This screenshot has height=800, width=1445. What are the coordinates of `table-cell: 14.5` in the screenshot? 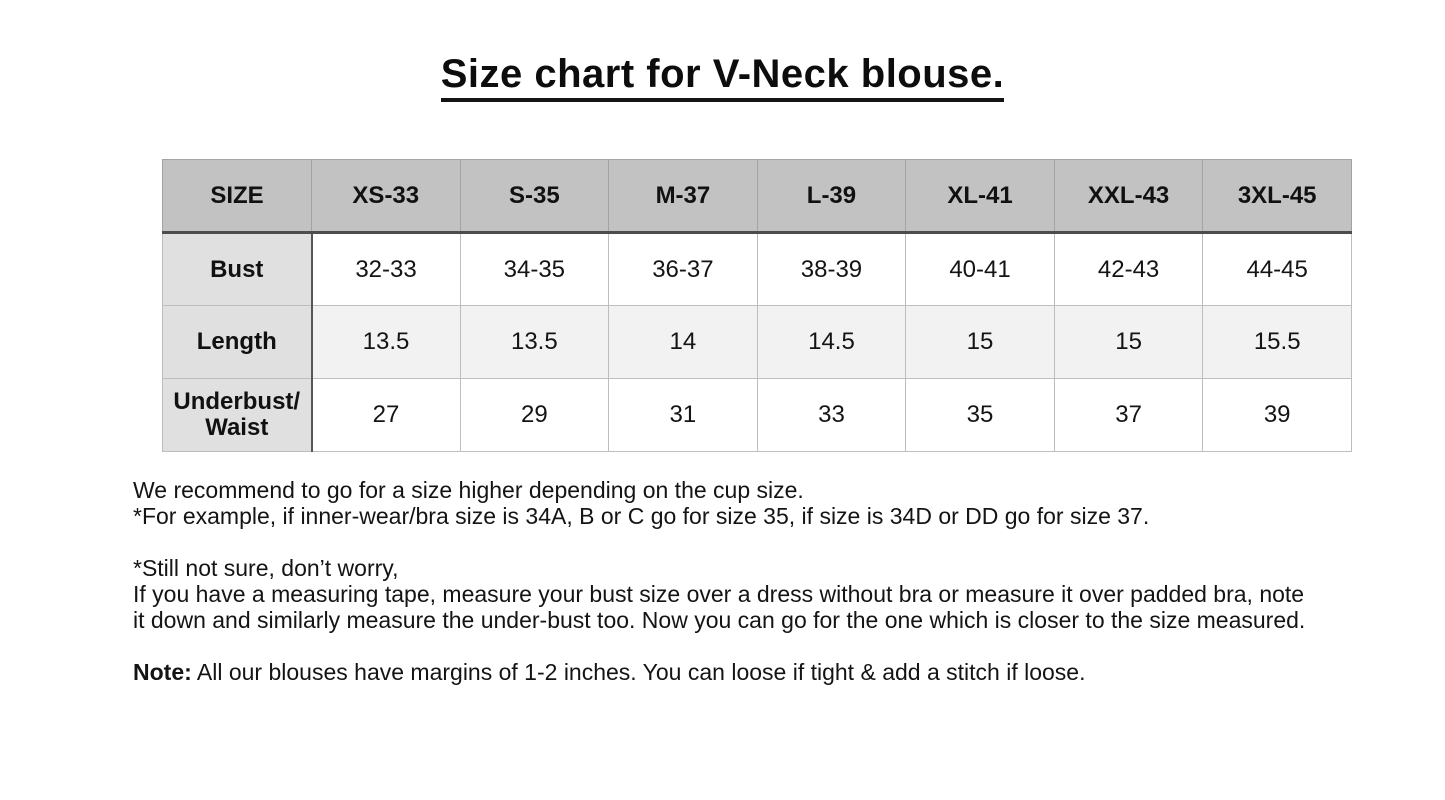 It's located at (831, 342).